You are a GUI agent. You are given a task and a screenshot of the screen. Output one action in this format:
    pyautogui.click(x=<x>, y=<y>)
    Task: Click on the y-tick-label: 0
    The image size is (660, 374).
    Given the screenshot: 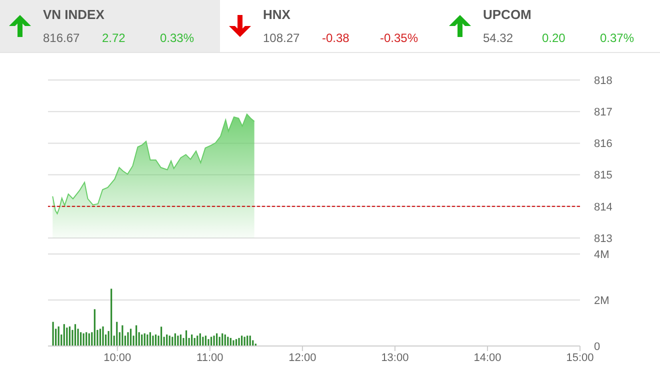 What is the action you would take?
    pyautogui.click(x=597, y=346)
    